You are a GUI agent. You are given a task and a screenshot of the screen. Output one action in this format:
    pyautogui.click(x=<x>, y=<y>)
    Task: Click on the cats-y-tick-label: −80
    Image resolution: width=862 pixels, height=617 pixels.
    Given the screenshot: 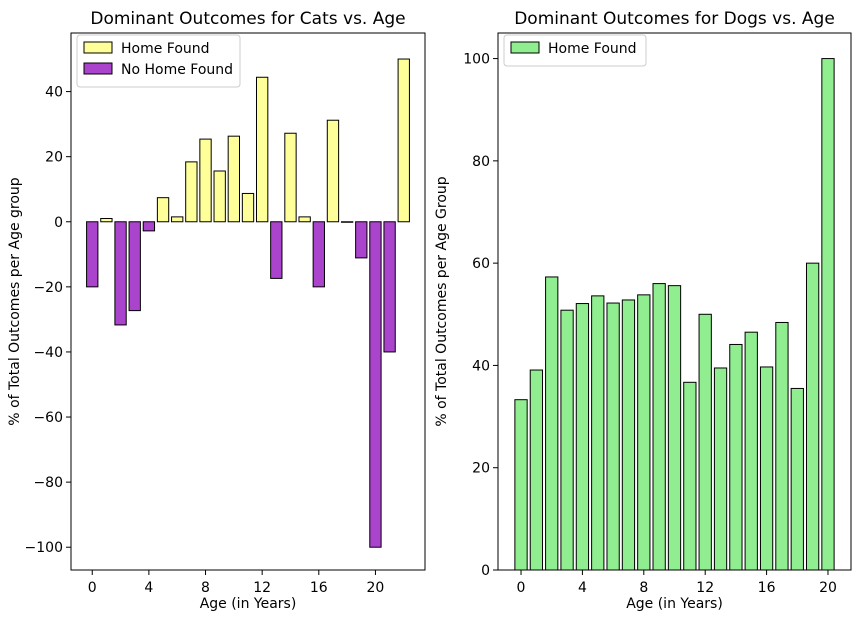 What is the action you would take?
    pyautogui.click(x=48, y=483)
    